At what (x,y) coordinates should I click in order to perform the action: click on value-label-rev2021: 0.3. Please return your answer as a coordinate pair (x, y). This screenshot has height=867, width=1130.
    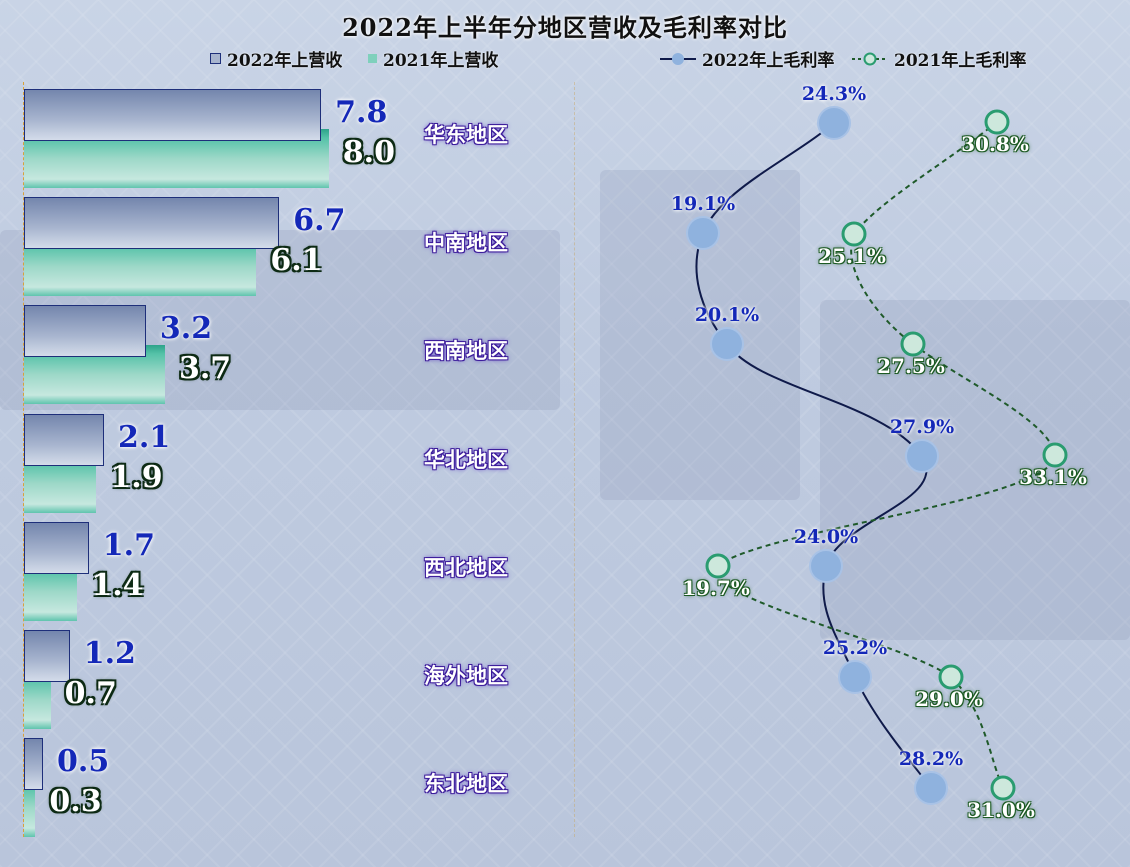
    Looking at the image, I should click on (75, 802).